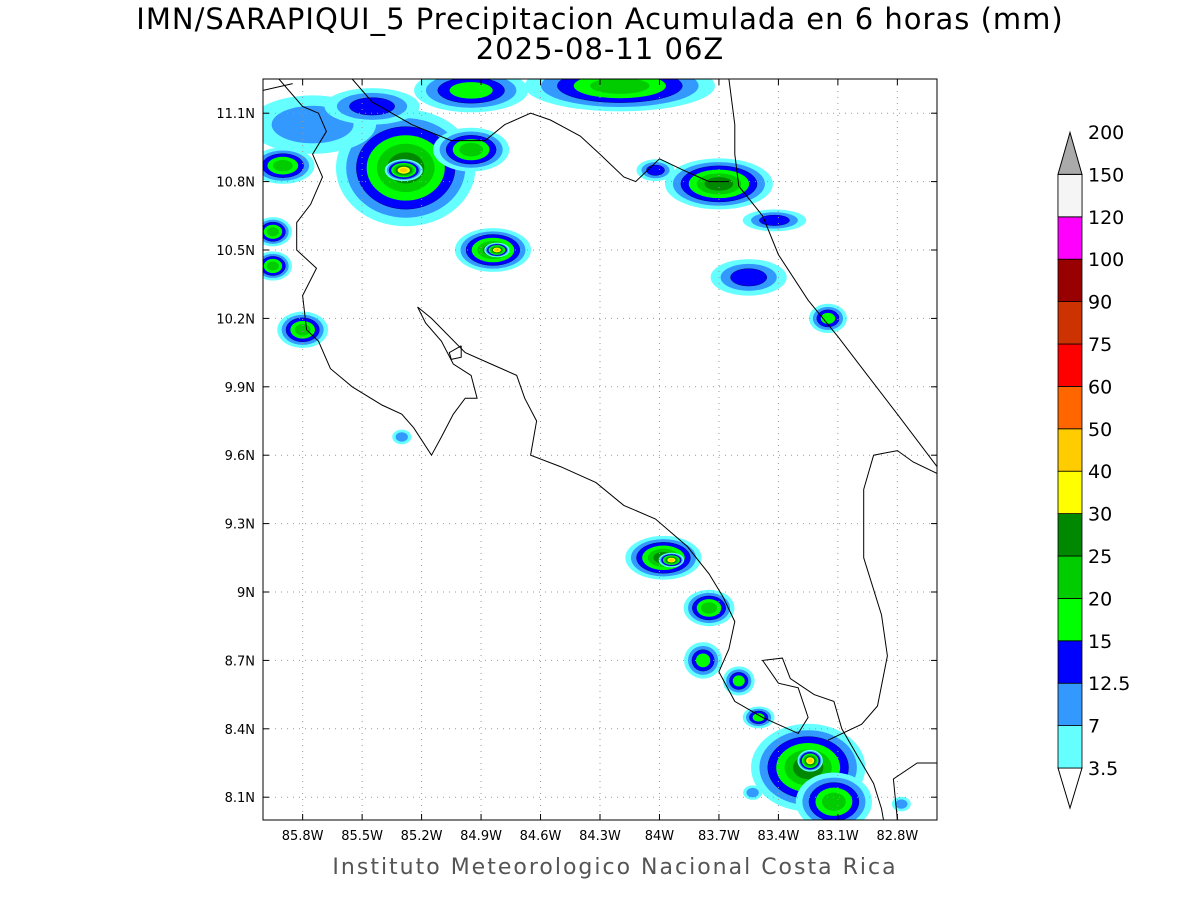 Image resolution: width=1200 pixels, height=900 pixels. What do you see at coordinates (246, 593) in the screenshot?
I see `lat-tick-label: 9N` at bounding box center [246, 593].